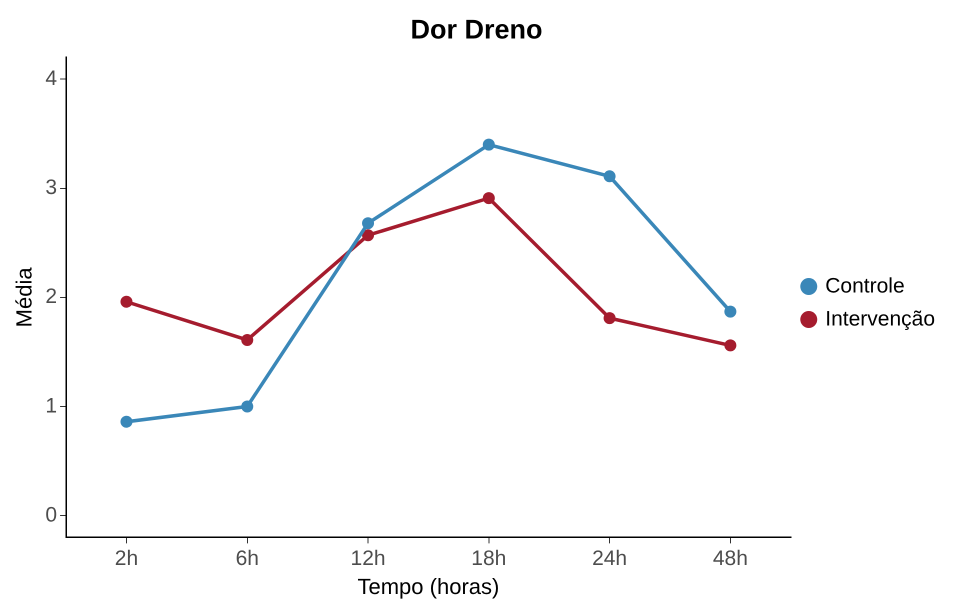  What do you see at coordinates (51, 78) in the screenshot?
I see `y-tick-label: 4` at bounding box center [51, 78].